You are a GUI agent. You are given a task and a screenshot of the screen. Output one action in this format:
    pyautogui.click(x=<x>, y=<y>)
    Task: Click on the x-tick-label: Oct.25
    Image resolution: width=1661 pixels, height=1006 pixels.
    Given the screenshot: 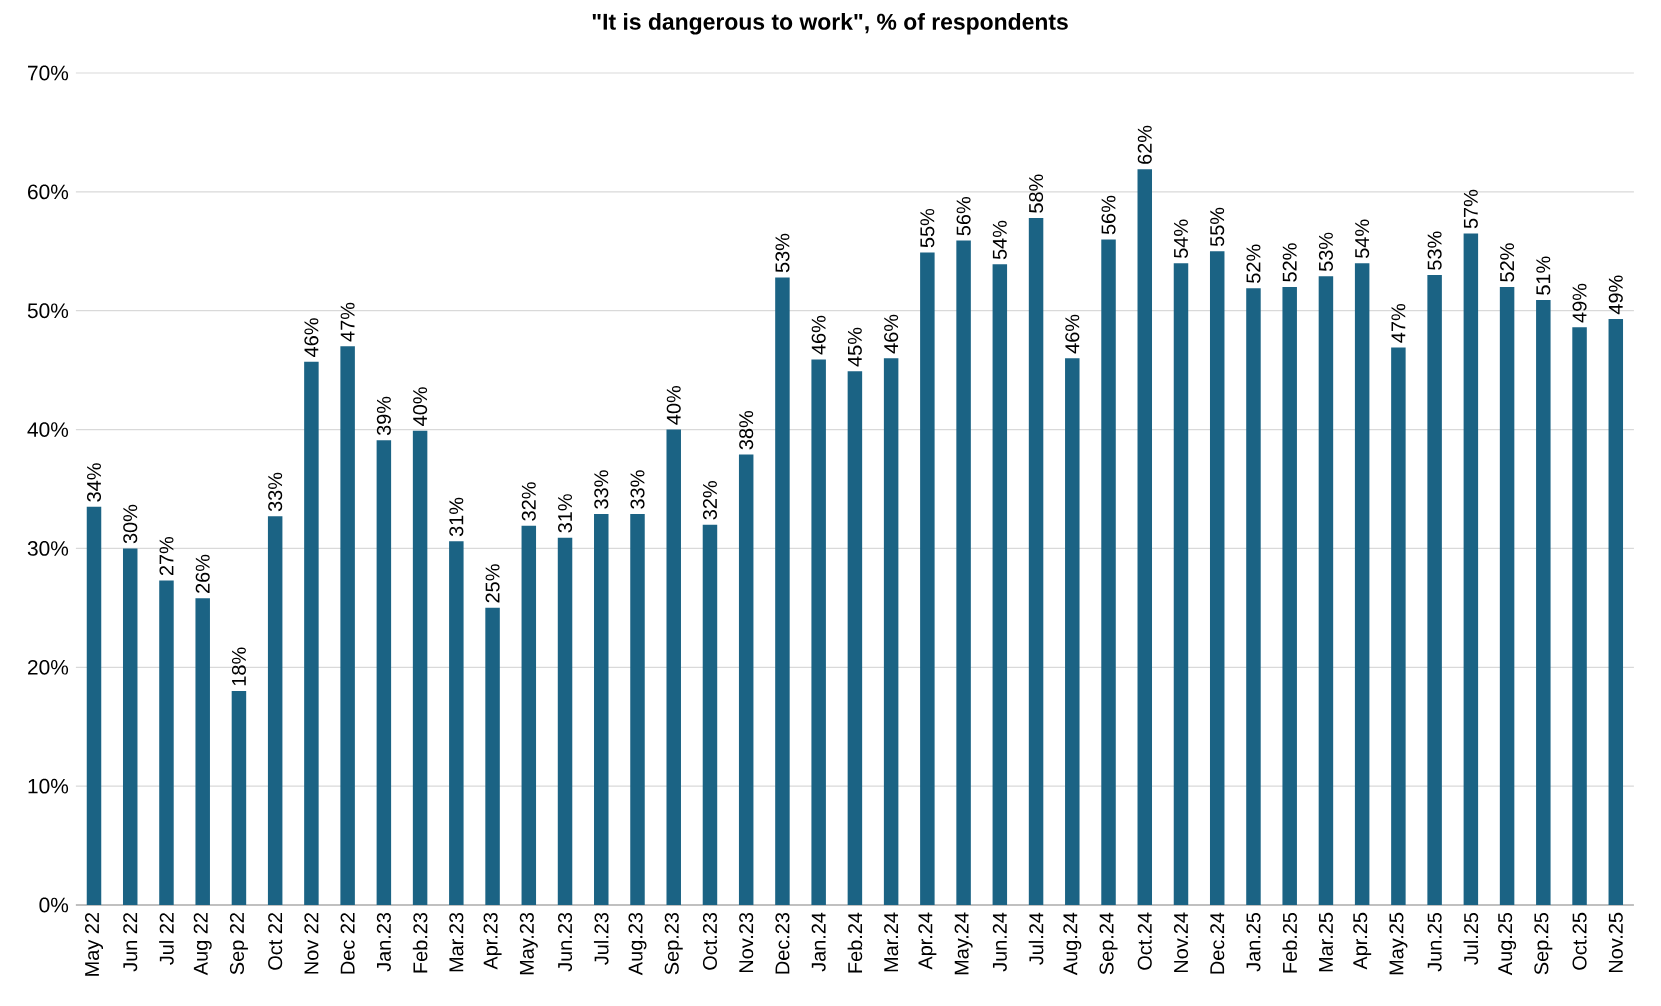 What is the action you would take?
    pyautogui.click(x=1579, y=941)
    